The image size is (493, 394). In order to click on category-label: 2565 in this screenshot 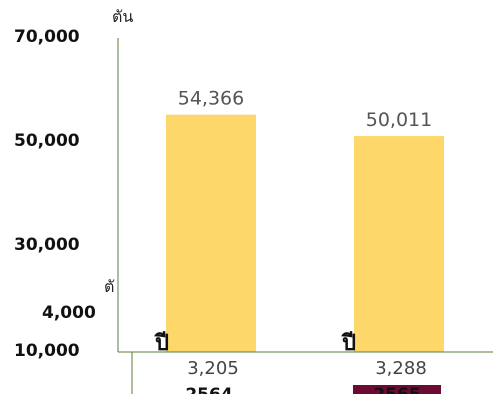, I will do `click(396, 389)`.